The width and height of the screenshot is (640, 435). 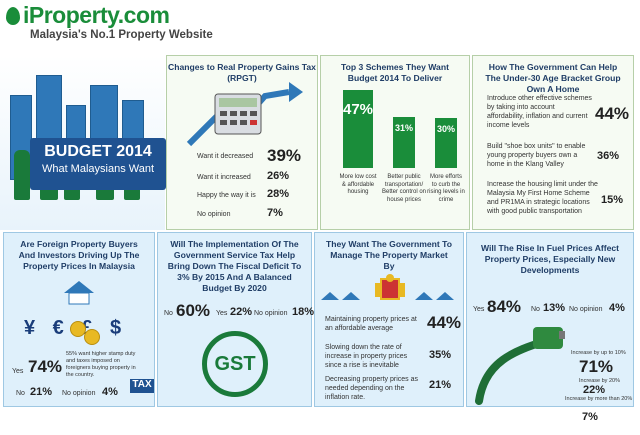 I want to click on foreign-noop-label: No opinion, so click(x=79, y=393).